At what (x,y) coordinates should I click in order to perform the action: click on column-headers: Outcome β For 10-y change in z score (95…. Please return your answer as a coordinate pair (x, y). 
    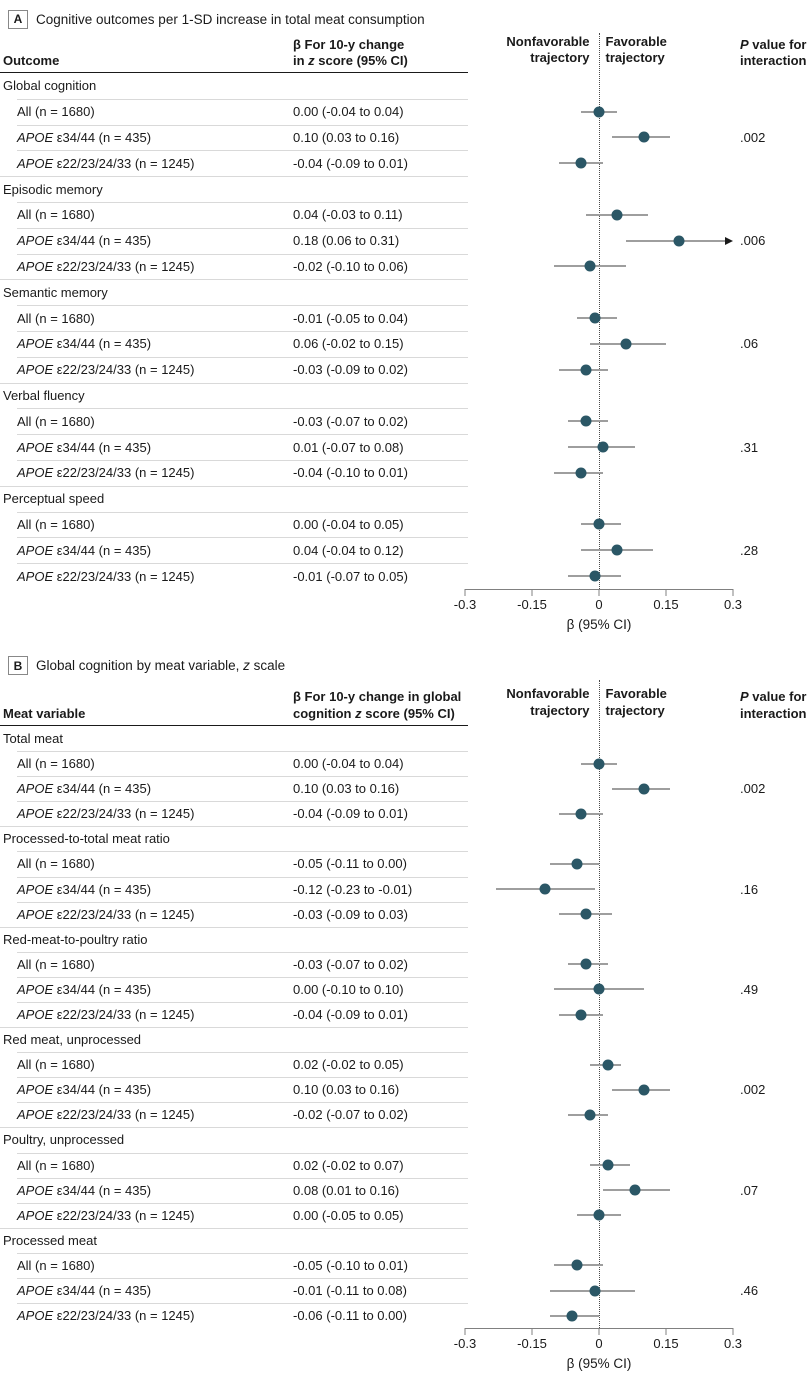
    Looking at the image, I should click on (405, 51).